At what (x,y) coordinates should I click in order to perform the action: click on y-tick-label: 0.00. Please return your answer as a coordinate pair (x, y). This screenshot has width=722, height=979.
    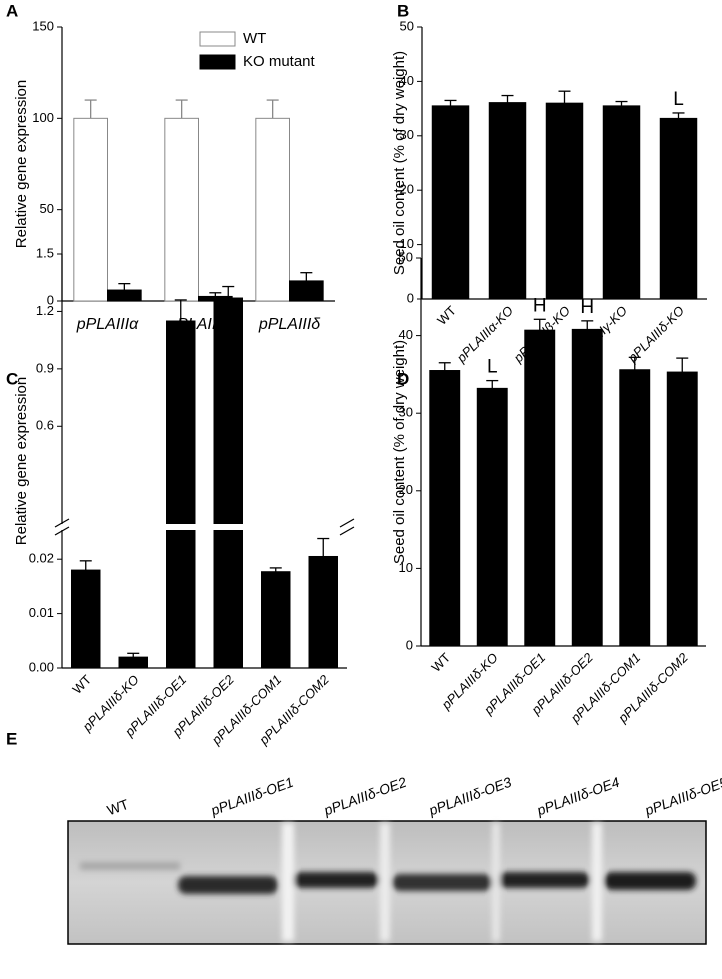
    Looking at the image, I should click on (41, 666).